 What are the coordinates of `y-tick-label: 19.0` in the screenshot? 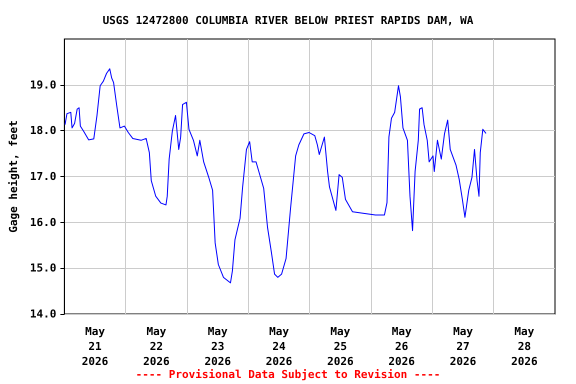 It's located at (43, 85).